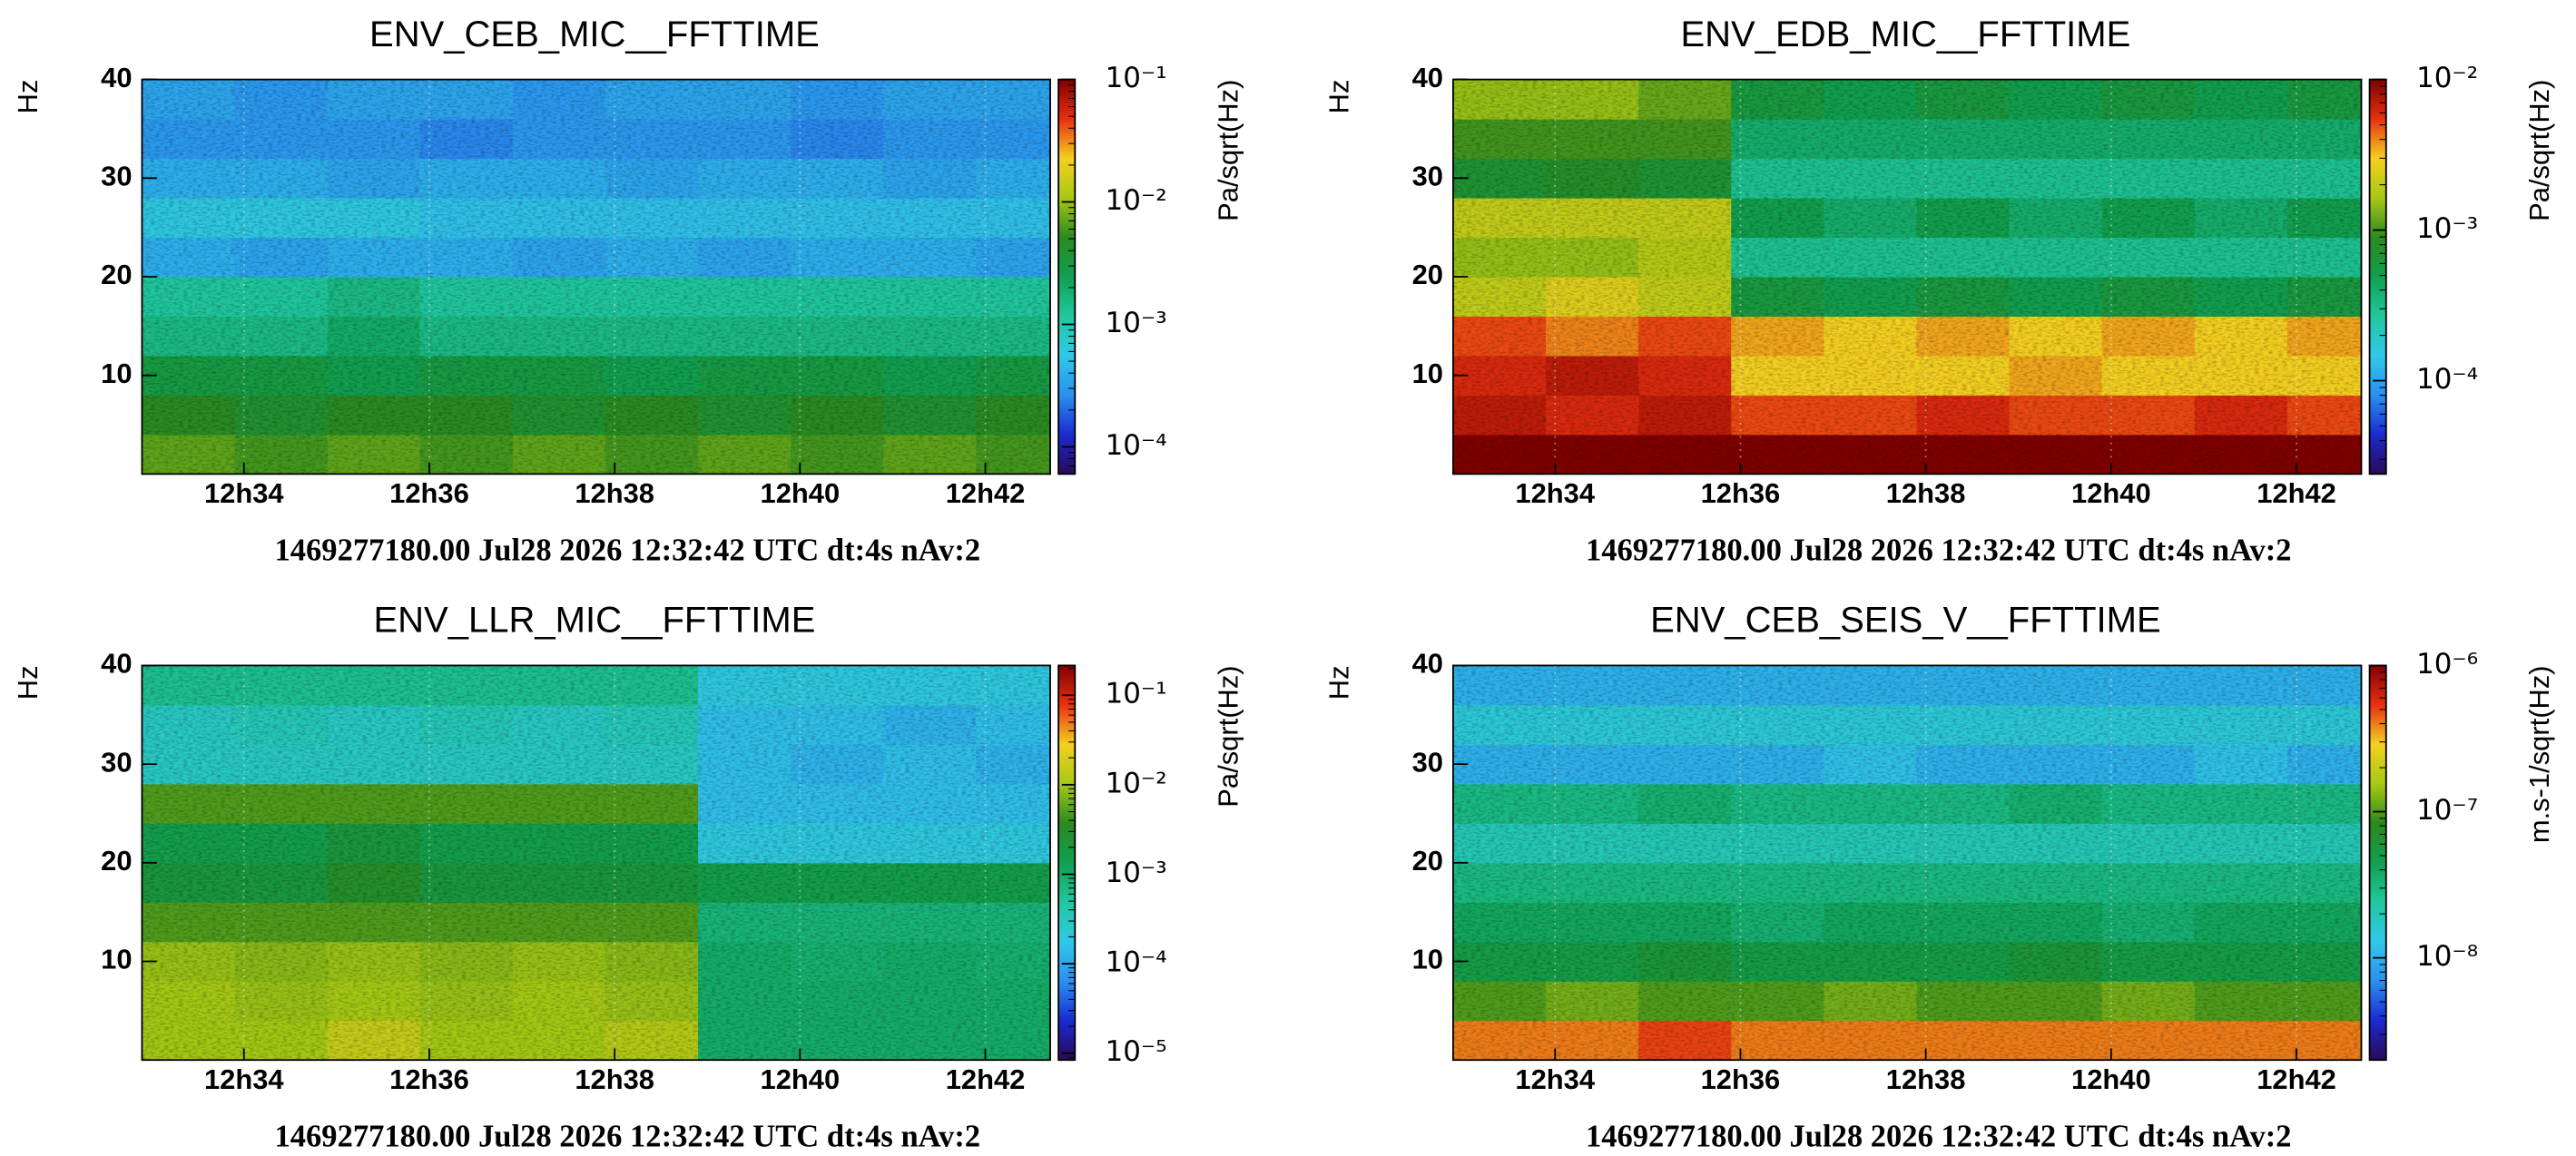 This screenshot has height=1156, width=2576. Describe the element at coordinates (594, 621) in the screenshot. I see `chart-title: ENV_LLR_MIC__FFTTIME` at that location.